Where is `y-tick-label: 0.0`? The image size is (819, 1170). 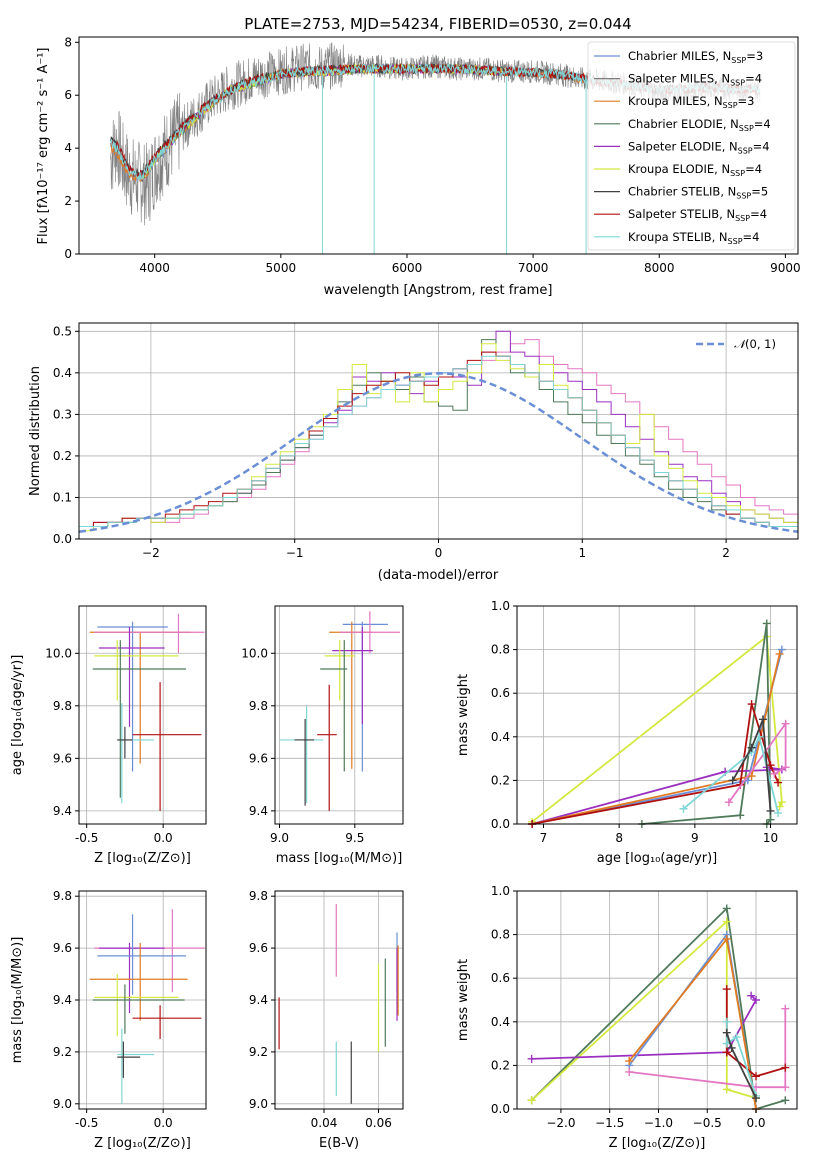
y-tick-label: 0.0 is located at coordinates (62, 539).